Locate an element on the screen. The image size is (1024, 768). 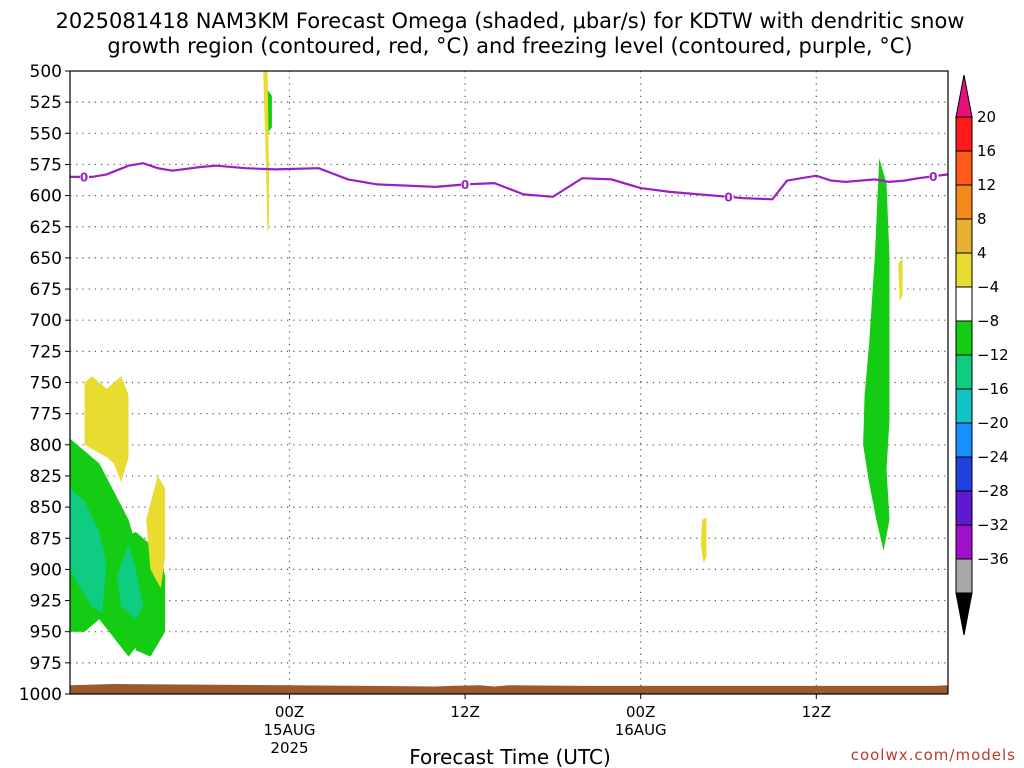
colorbar-label: 8 is located at coordinates (982, 219).